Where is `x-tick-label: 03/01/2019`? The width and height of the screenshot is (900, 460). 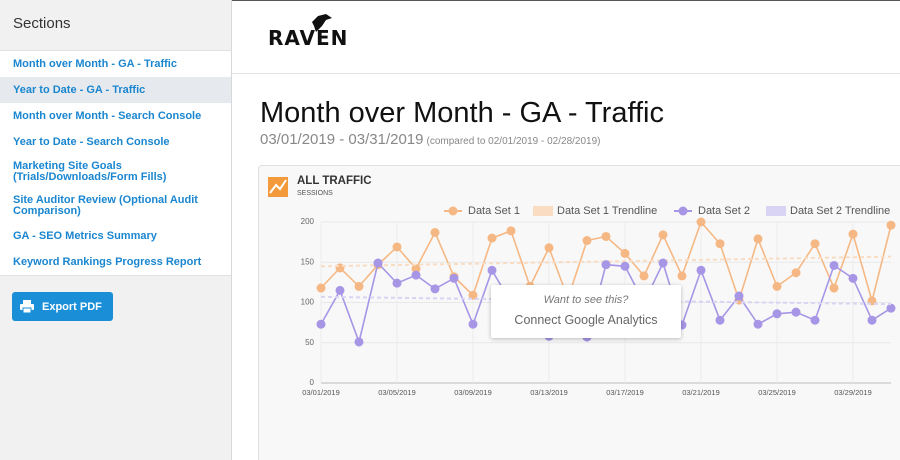 x-tick-label: 03/01/2019 is located at coordinates (321, 392).